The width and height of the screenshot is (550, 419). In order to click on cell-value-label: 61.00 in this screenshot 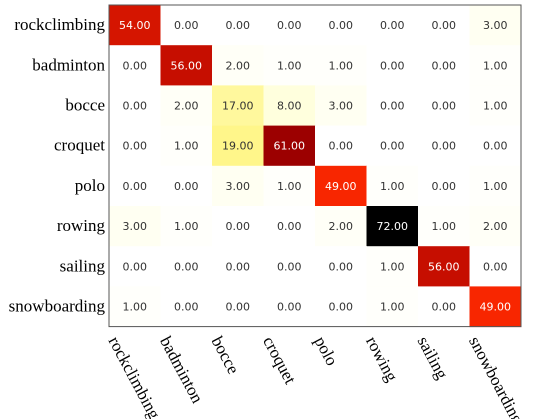, I will do `click(290, 146)`.